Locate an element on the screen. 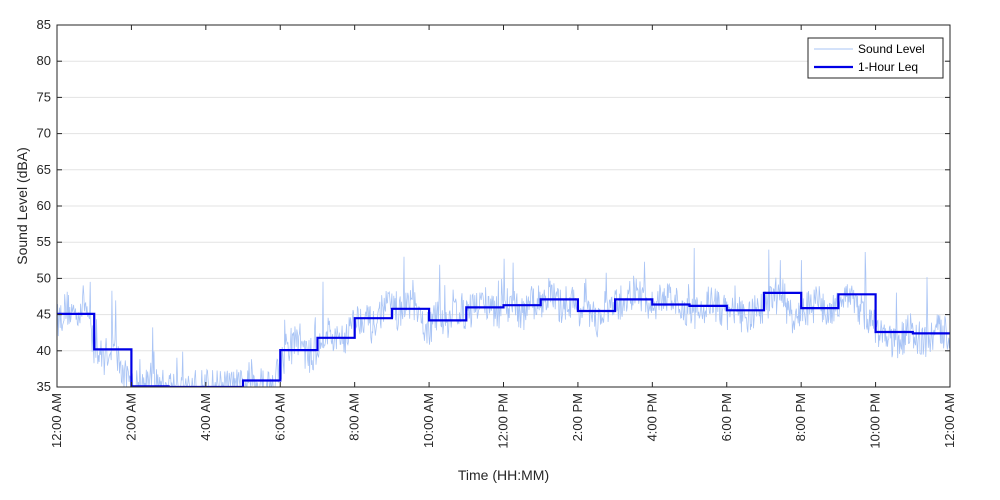 The height and width of the screenshot is (500, 1000). legend-label-1-hour-leq: 1-Hour Leq is located at coordinates (888, 67).